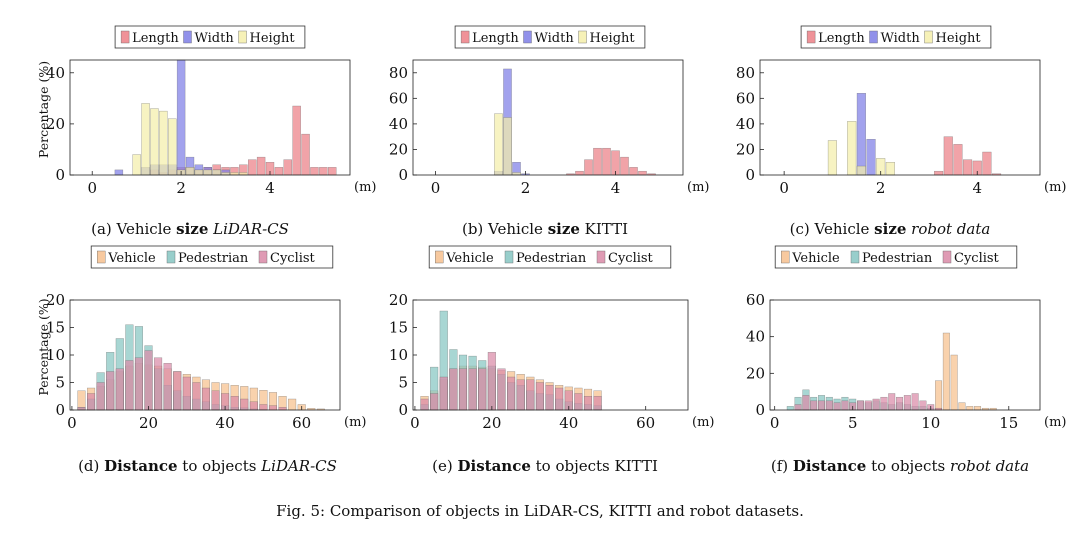 The image size is (1080, 545). What do you see at coordinates (187, 37) in the screenshot?
I see `legend-swatch-width` at bounding box center [187, 37].